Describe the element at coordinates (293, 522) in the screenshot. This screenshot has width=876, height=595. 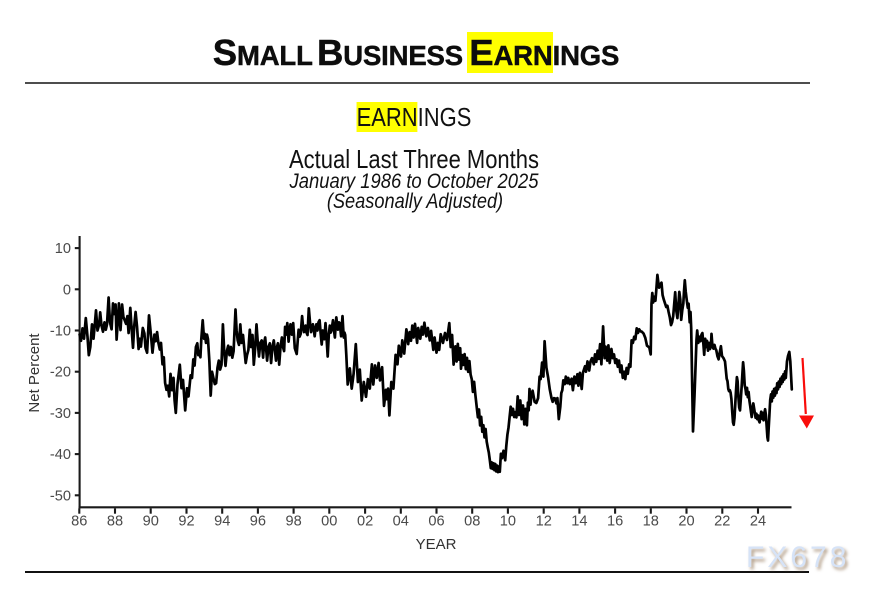
I see `svg-text: 98` at that location.